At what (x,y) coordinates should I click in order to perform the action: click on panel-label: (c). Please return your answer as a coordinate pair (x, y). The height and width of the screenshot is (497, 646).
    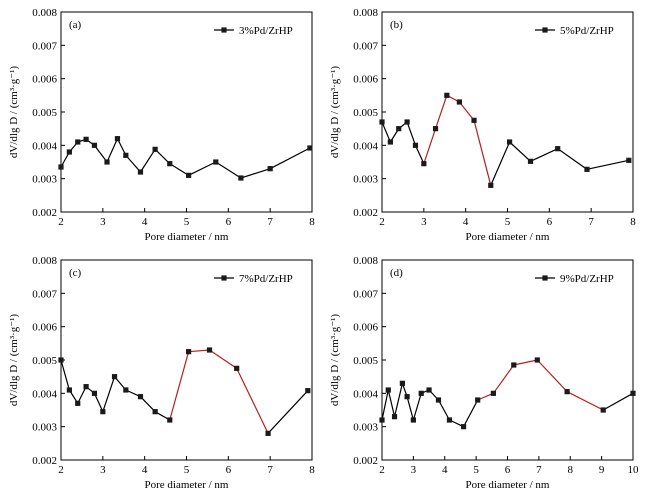
    Looking at the image, I should click on (75, 273).